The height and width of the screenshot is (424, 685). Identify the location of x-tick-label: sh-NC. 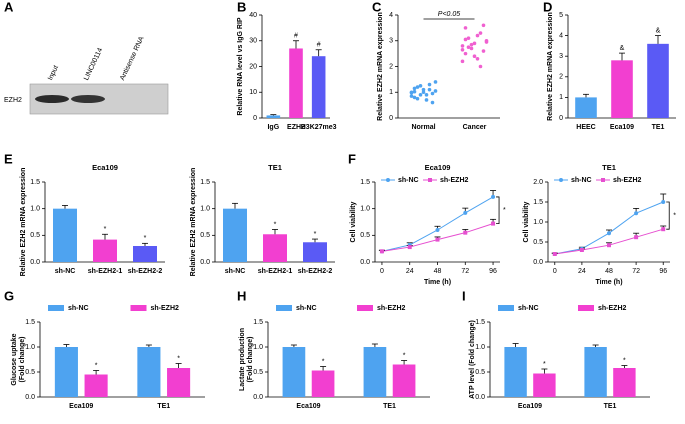
(235, 271).